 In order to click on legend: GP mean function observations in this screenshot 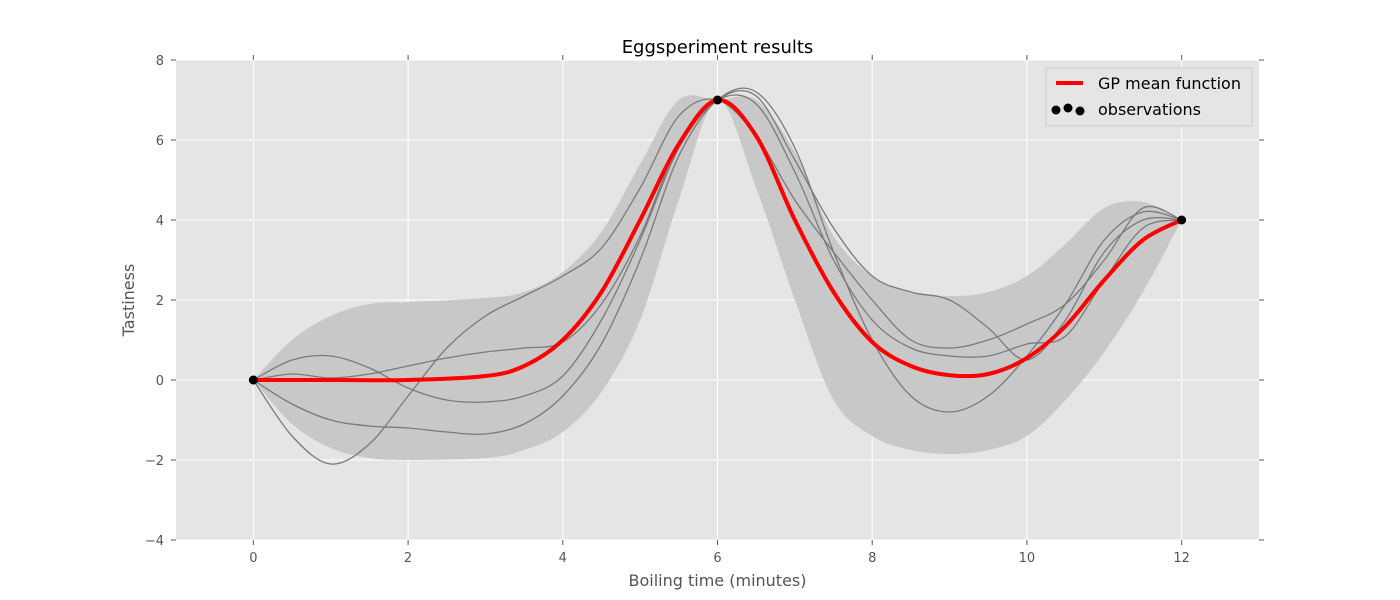, I will do `click(1149, 97)`.